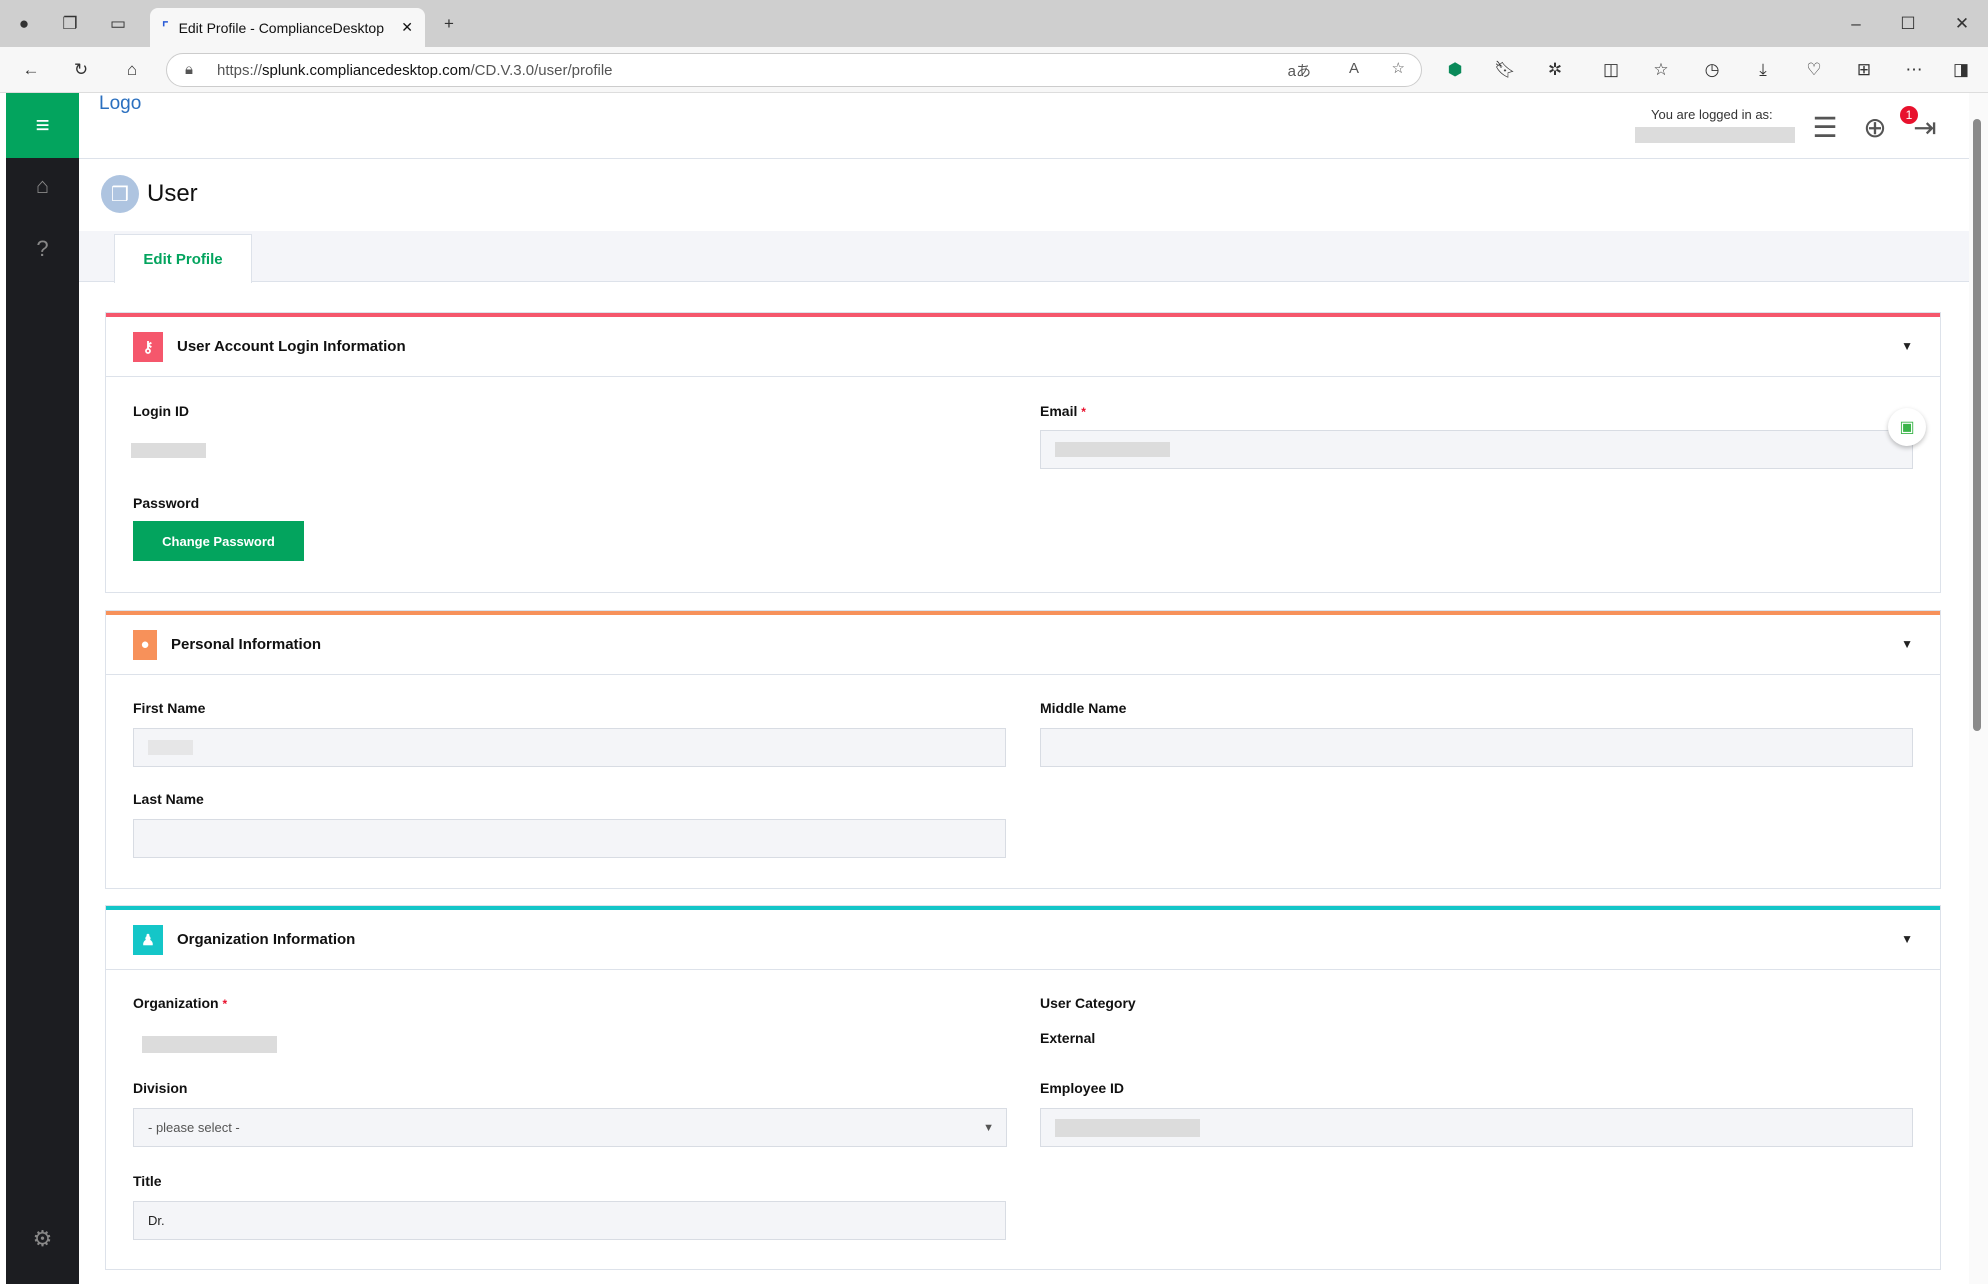 The width and height of the screenshot is (1988, 1284). What do you see at coordinates (266, 939) in the screenshot?
I see `section-title: Organization Information` at bounding box center [266, 939].